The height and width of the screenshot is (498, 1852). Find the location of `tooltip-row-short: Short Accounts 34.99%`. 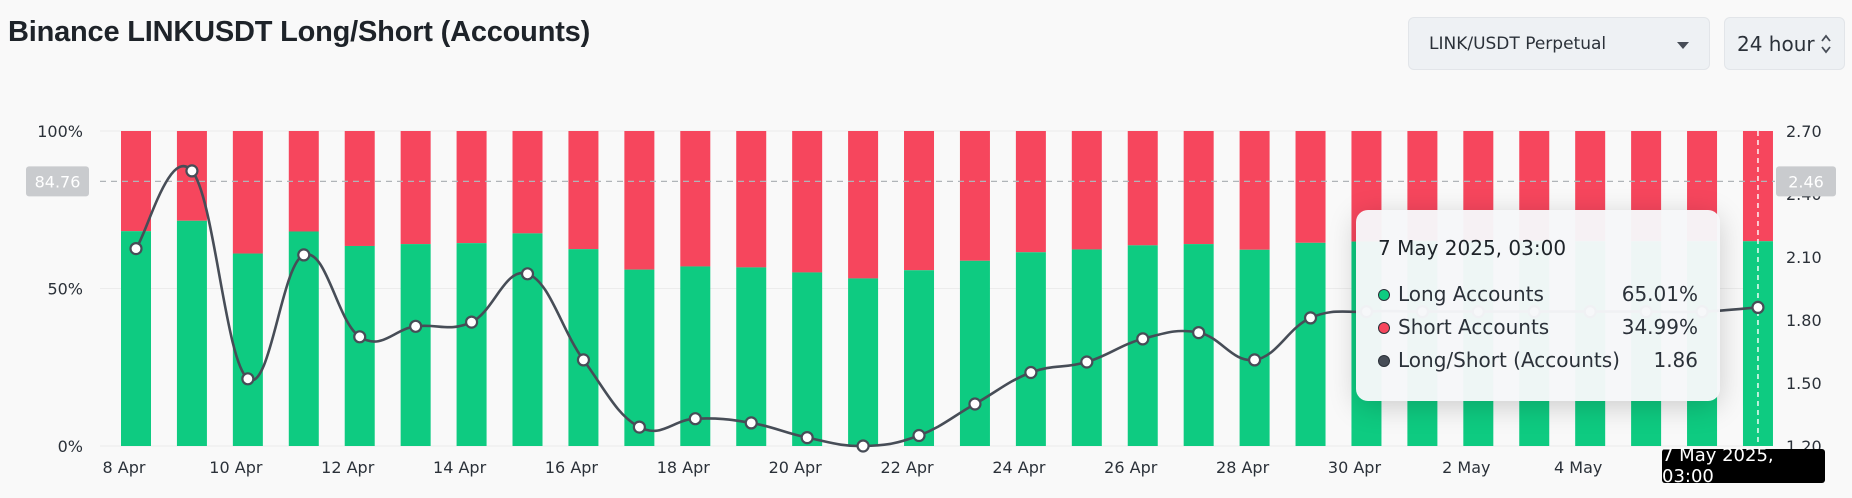

tooltip-row-short: Short Accounts 34.99% is located at coordinates (1538, 329).